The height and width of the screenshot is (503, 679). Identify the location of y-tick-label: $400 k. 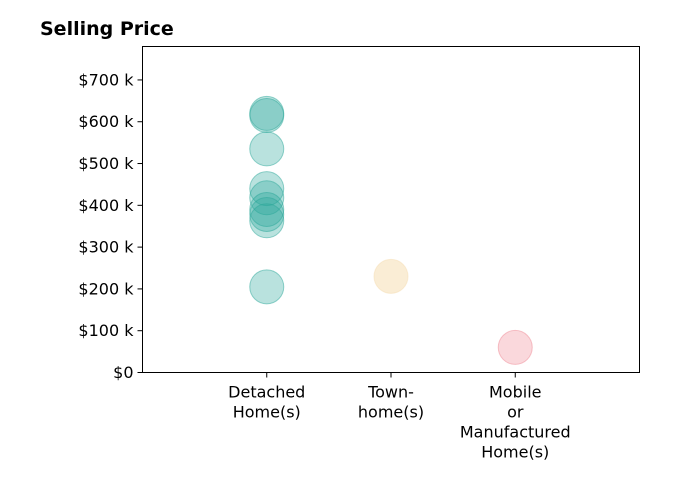
(106, 205).